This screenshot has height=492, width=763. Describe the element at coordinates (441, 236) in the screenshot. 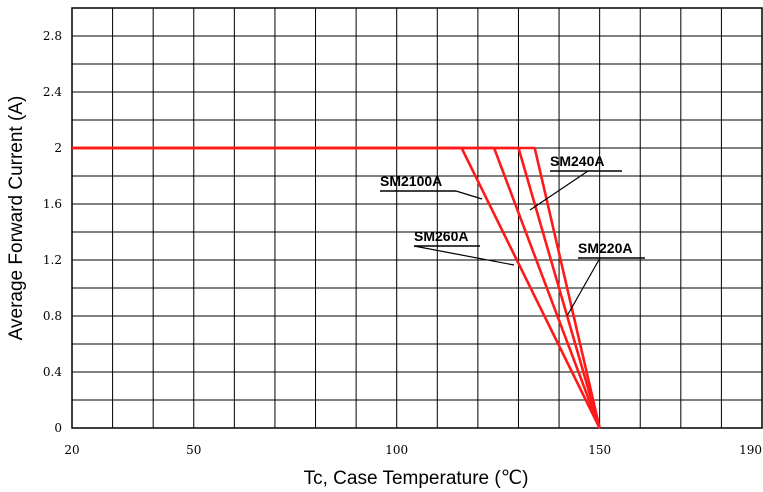

I see `annotation-SM260A: SM260A` at that location.